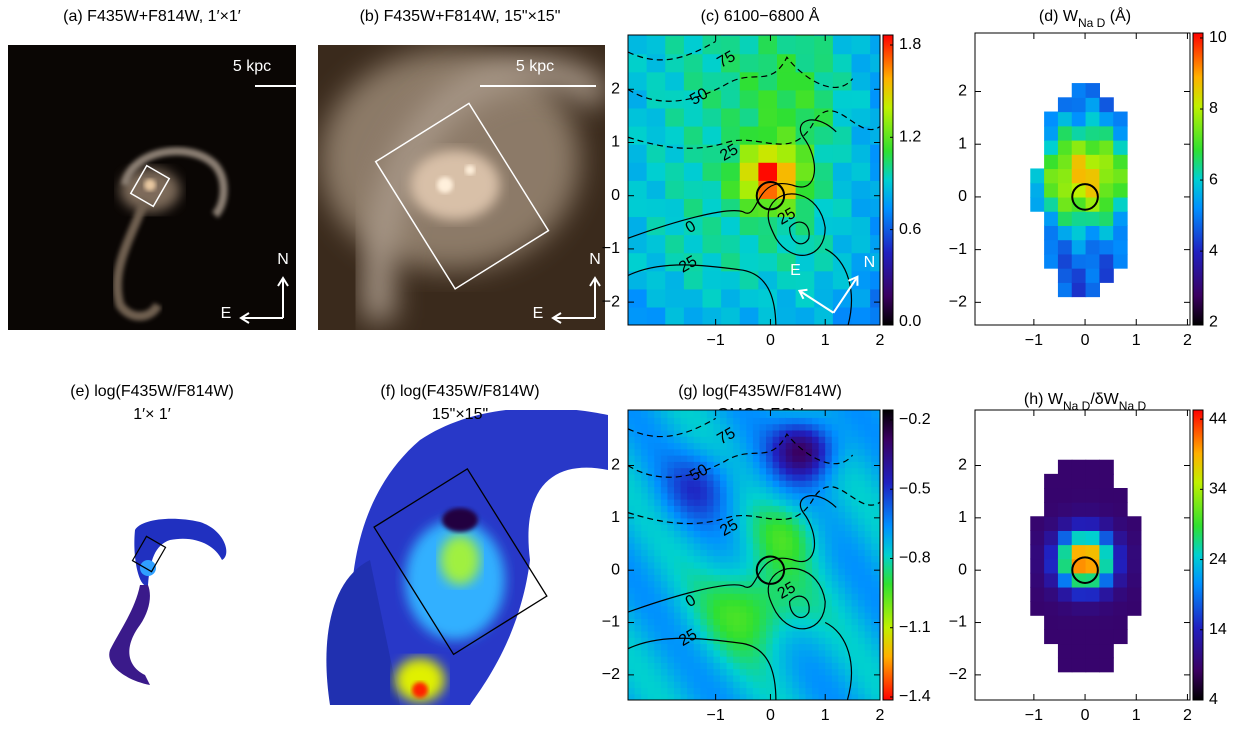  What do you see at coordinates (1085, 18) in the screenshot?
I see `panel-title: (d) WNa D (Å)` at bounding box center [1085, 18].